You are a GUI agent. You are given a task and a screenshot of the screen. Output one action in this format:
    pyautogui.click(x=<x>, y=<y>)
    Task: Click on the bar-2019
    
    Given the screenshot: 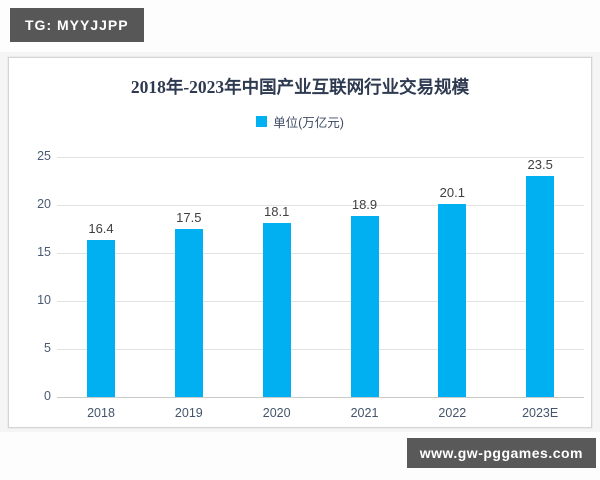 What is the action you would take?
    pyautogui.click(x=188, y=313)
    